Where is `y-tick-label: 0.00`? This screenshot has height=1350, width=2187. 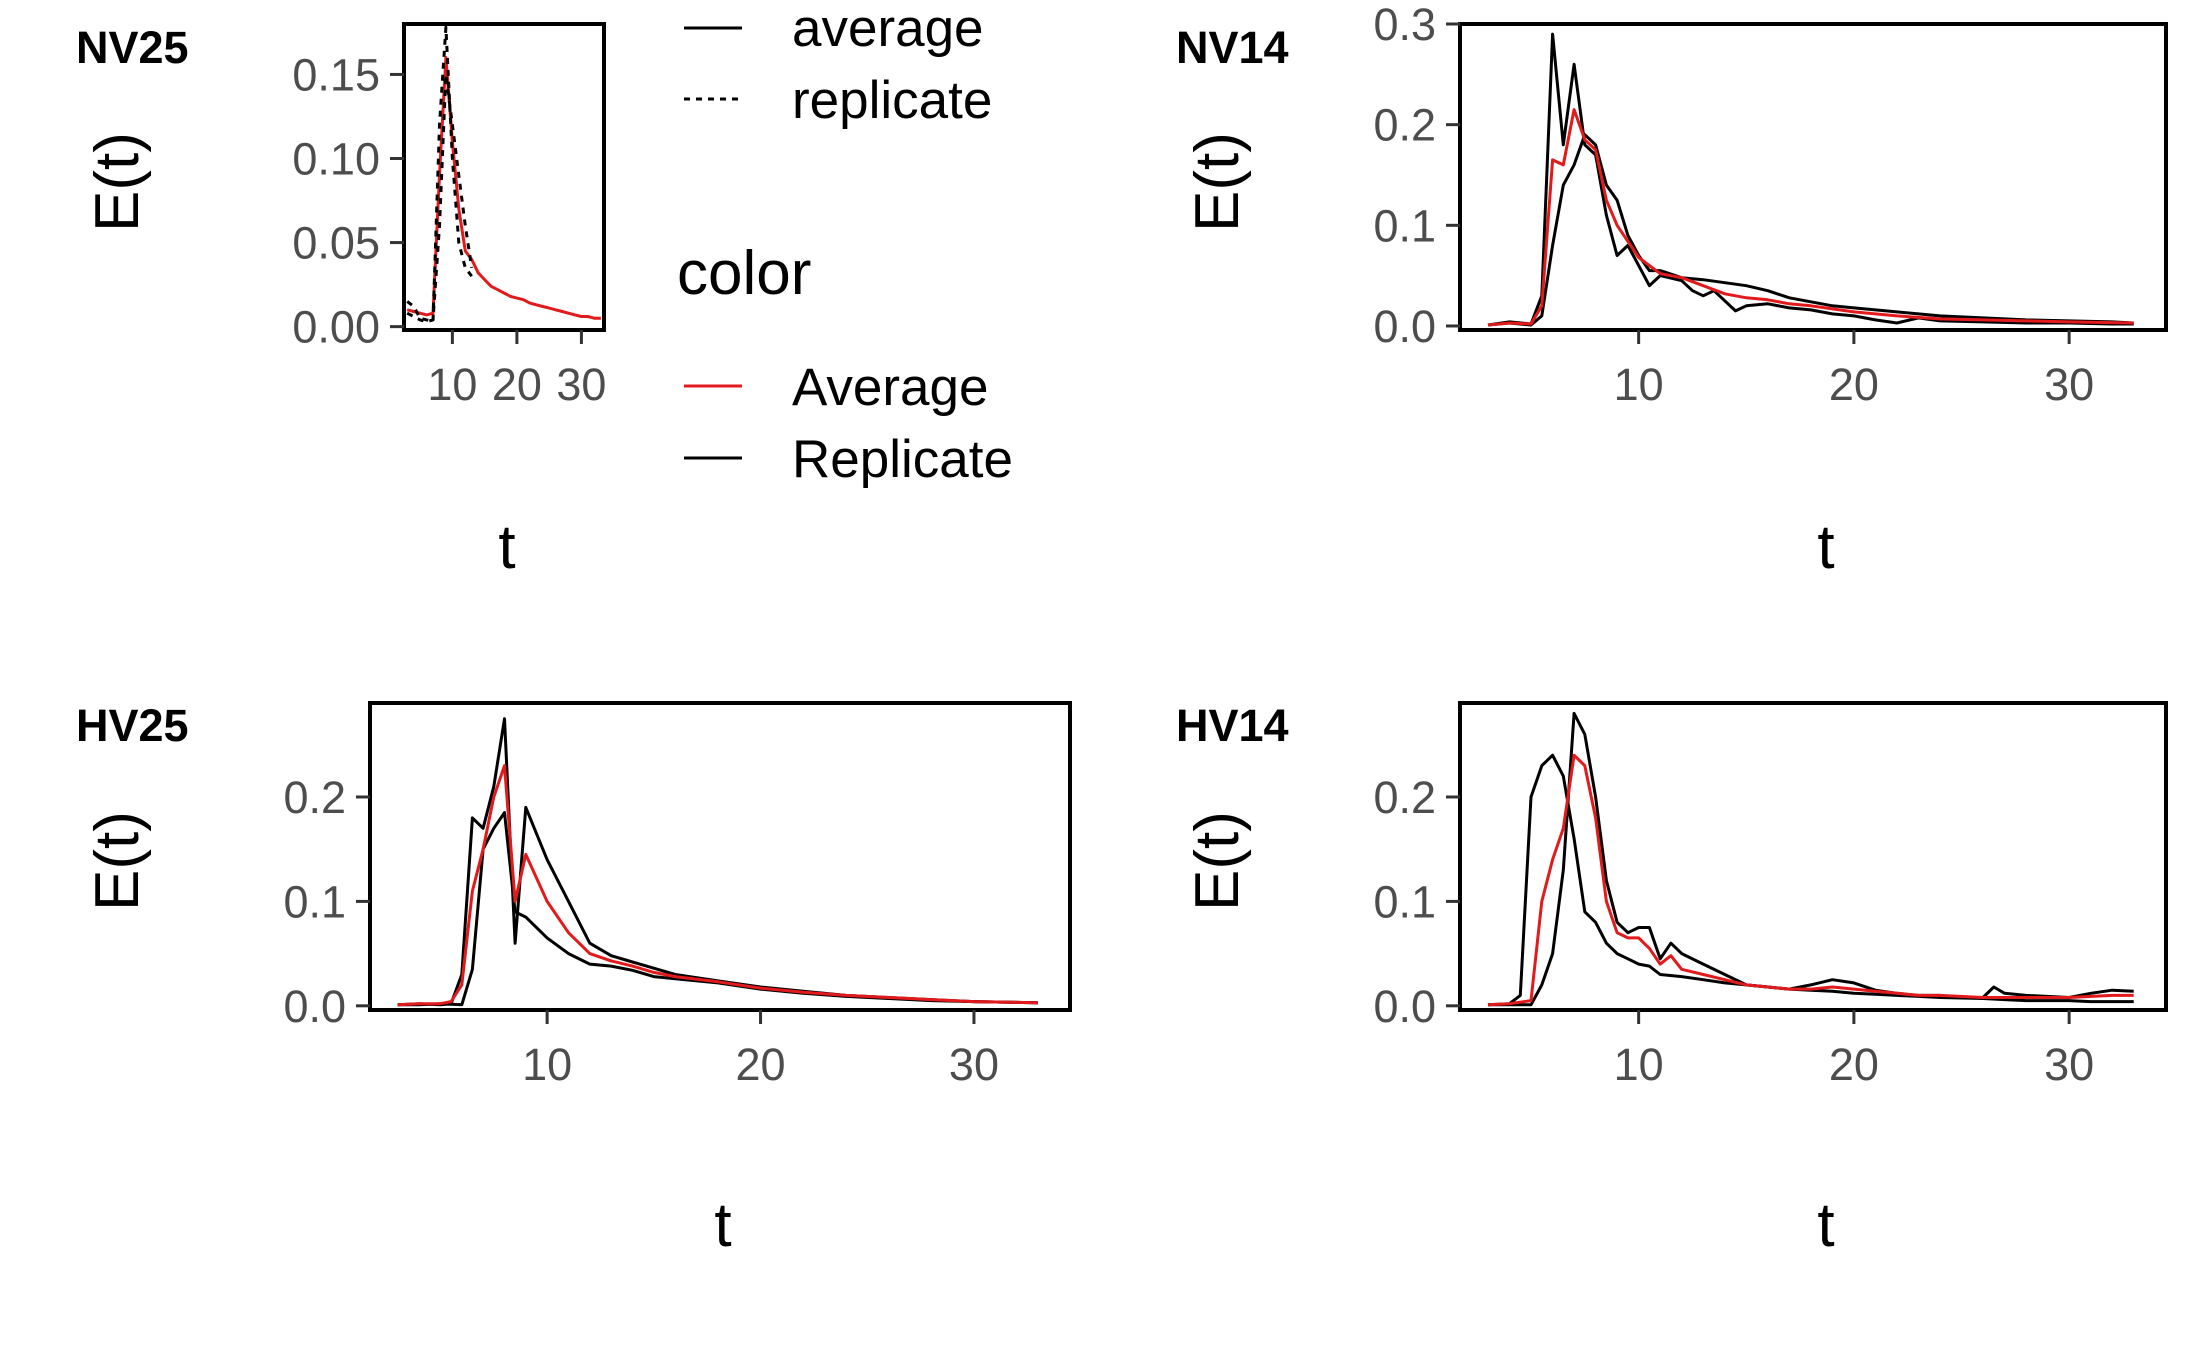
y-tick-label: 0.00 is located at coordinates (336, 327).